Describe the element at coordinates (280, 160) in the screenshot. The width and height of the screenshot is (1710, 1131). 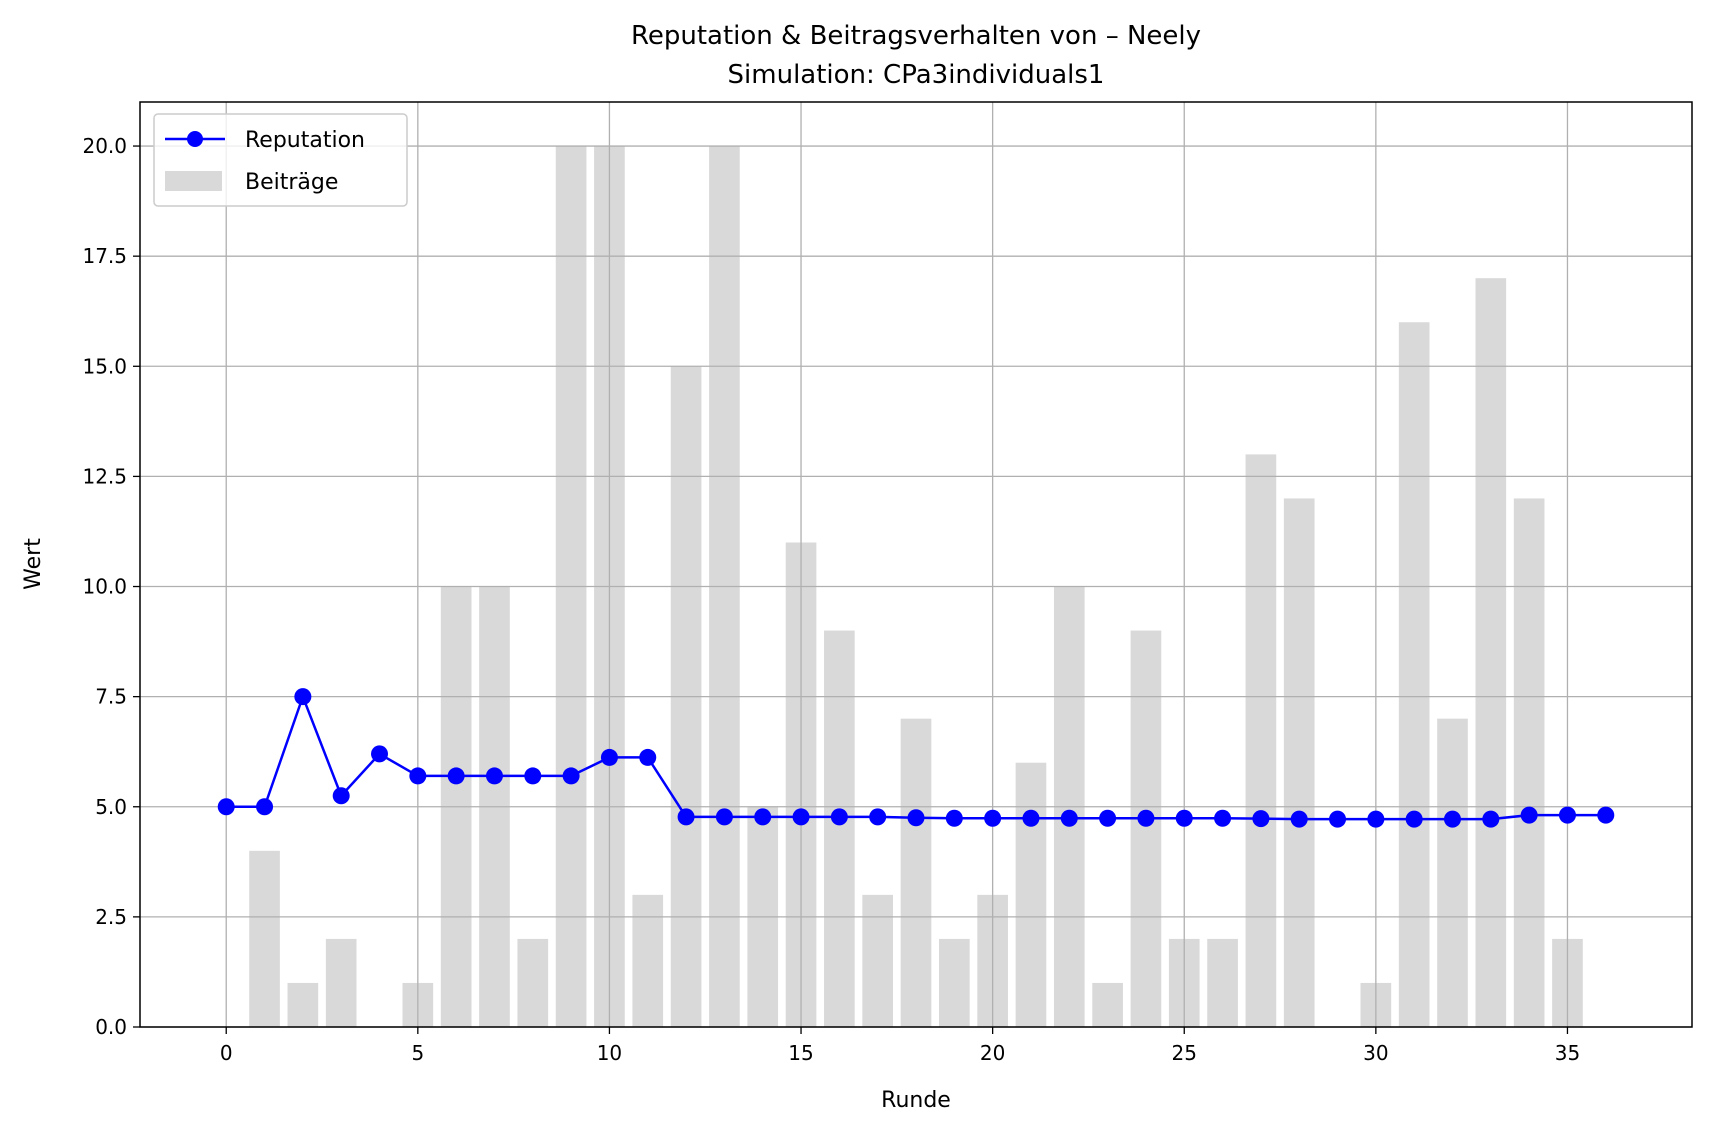
I see `legend: Reputation Beiträge` at that location.